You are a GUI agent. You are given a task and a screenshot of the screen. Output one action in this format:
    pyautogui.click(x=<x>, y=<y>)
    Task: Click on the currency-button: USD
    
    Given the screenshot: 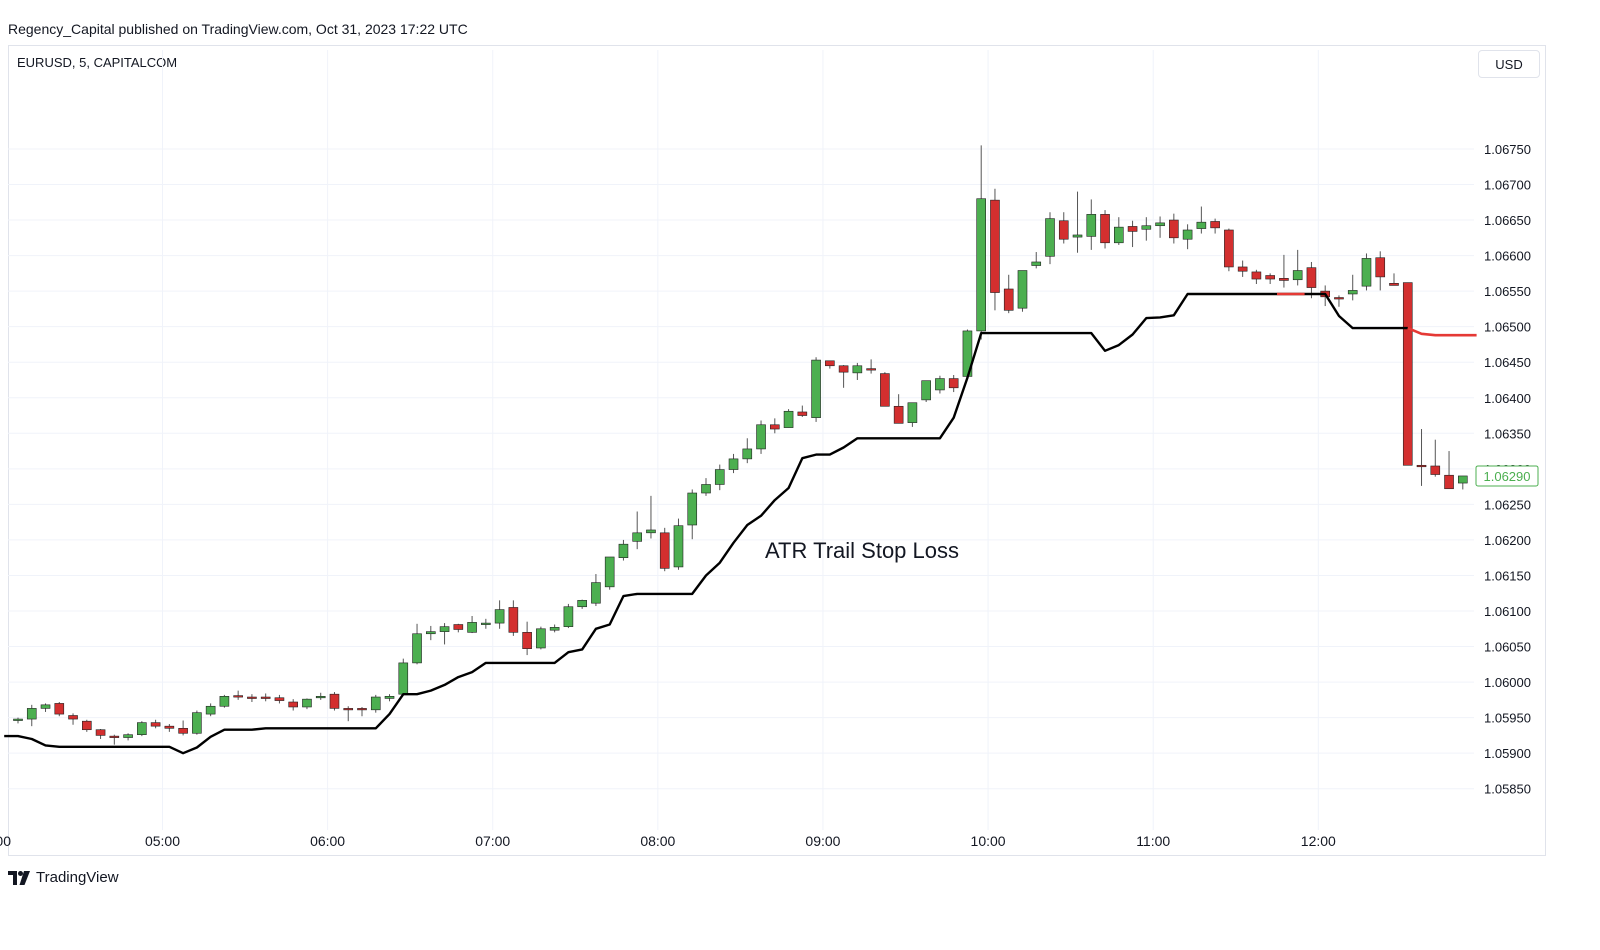 What is the action you would take?
    pyautogui.click(x=1509, y=64)
    